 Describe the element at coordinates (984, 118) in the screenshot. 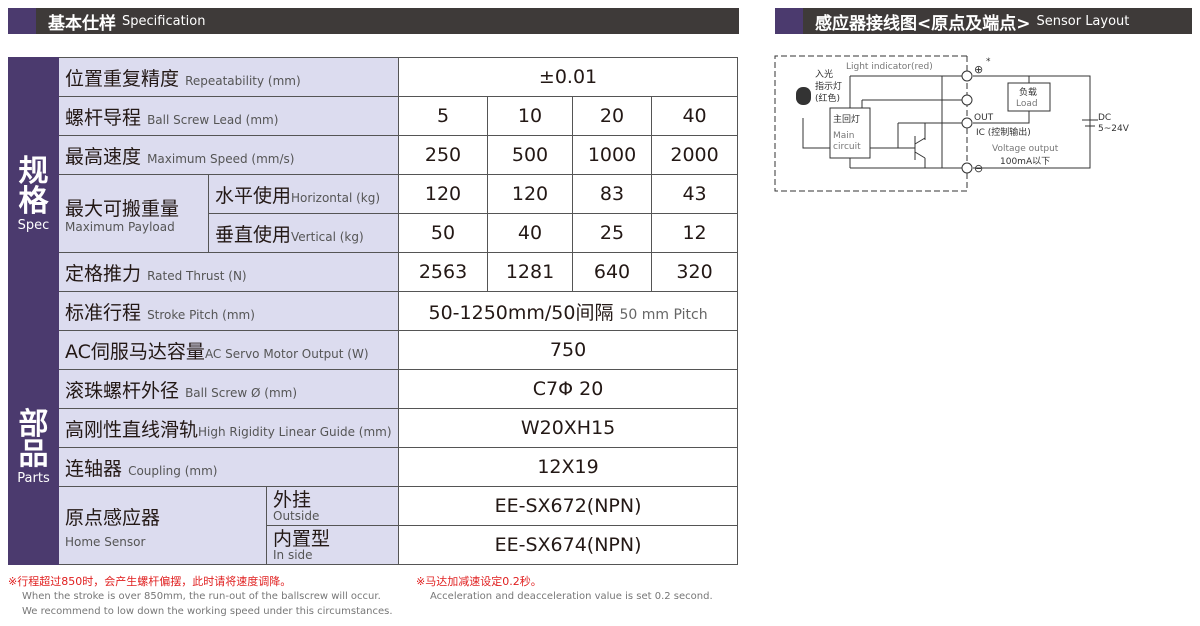

I see `diagram-out: OUT` at that location.